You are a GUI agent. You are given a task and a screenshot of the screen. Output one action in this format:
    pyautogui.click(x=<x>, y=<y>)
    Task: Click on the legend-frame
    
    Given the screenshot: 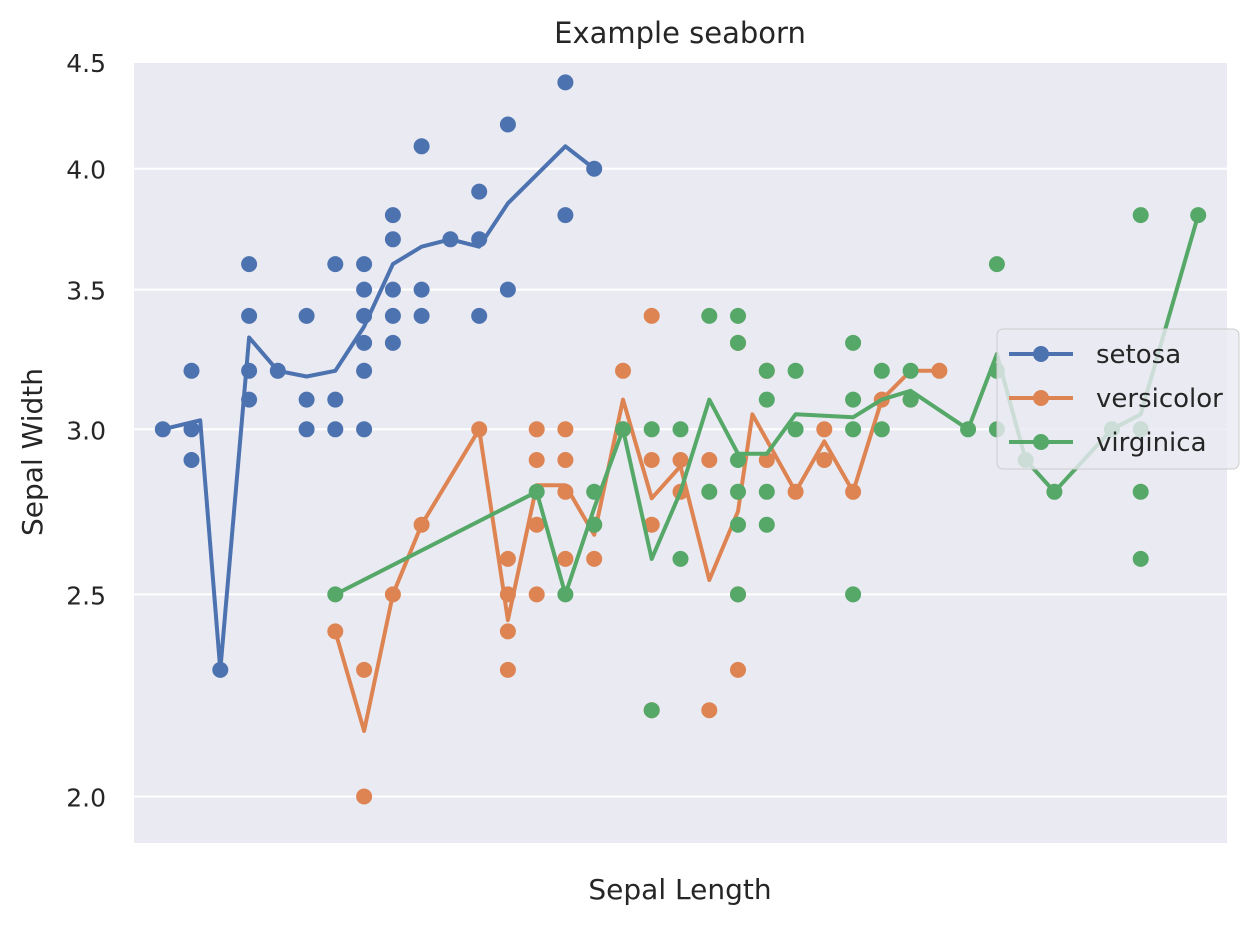 What is the action you would take?
    pyautogui.click(x=1118, y=399)
    